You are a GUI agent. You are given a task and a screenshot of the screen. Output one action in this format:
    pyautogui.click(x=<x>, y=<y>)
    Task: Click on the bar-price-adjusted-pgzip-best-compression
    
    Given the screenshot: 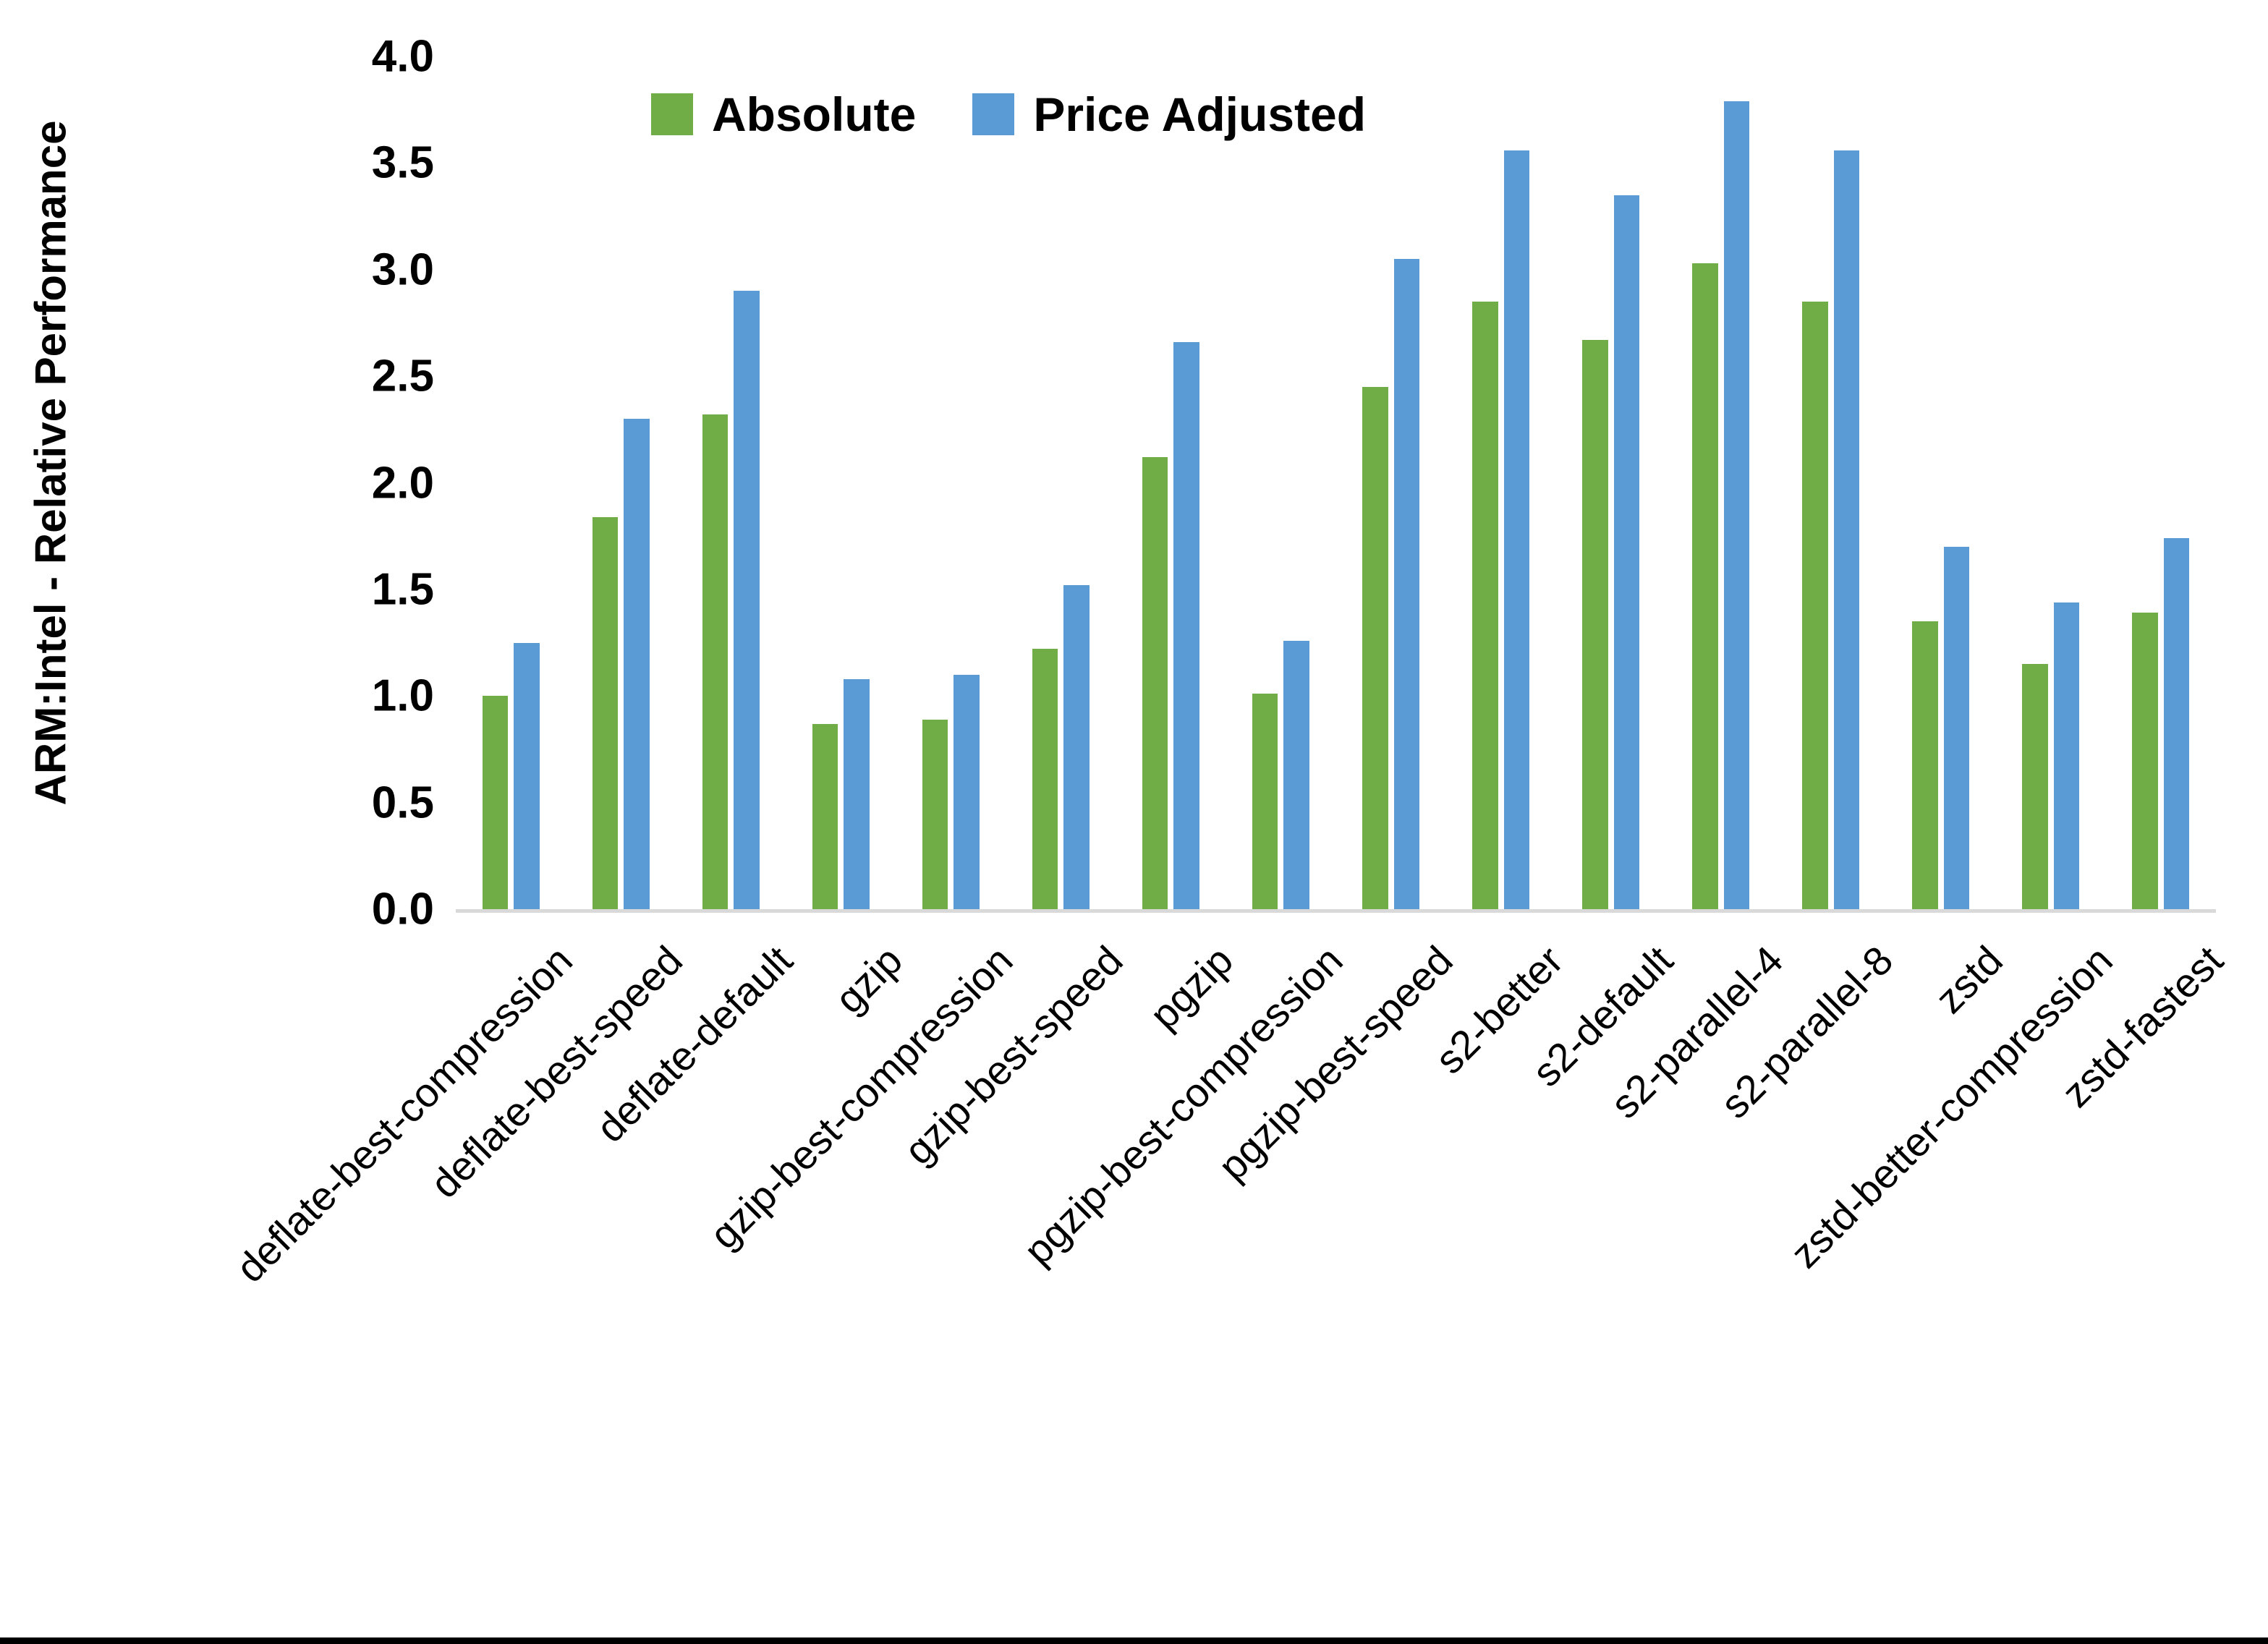 What is the action you would take?
    pyautogui.click(x=1296, y=774)
    